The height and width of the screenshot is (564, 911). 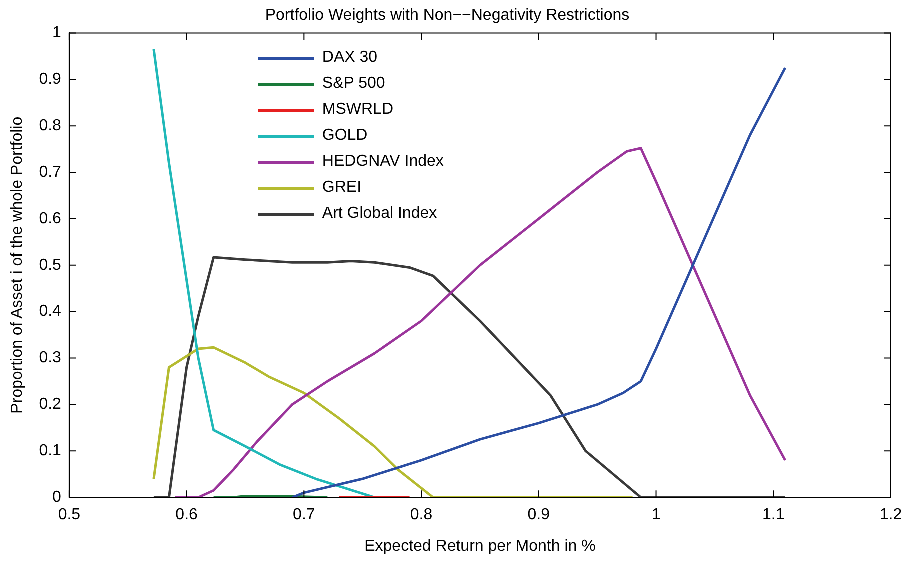 What do you see at coordinates (421, 515) in the screenshot?
I see `x-tick-label: 0.8` at bounding box center [421, 515].